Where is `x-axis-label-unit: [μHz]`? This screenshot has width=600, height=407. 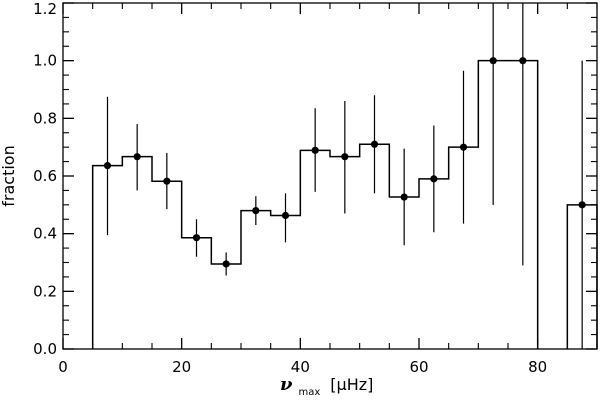 x-axis-label-unit: [μHz] is located at coordinates (351, 384).